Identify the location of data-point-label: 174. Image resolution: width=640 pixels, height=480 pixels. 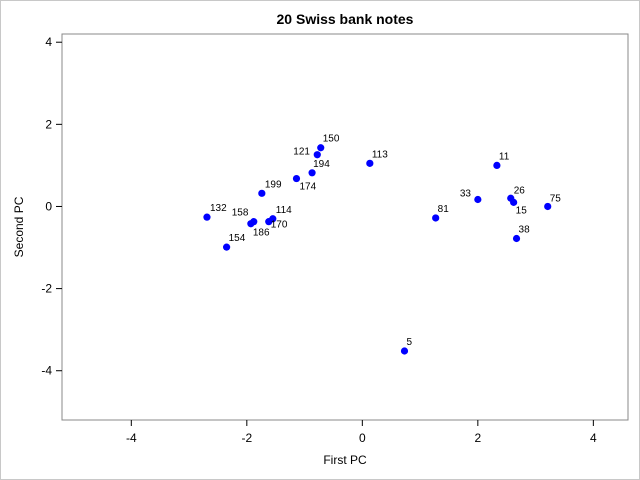
(307, 187).